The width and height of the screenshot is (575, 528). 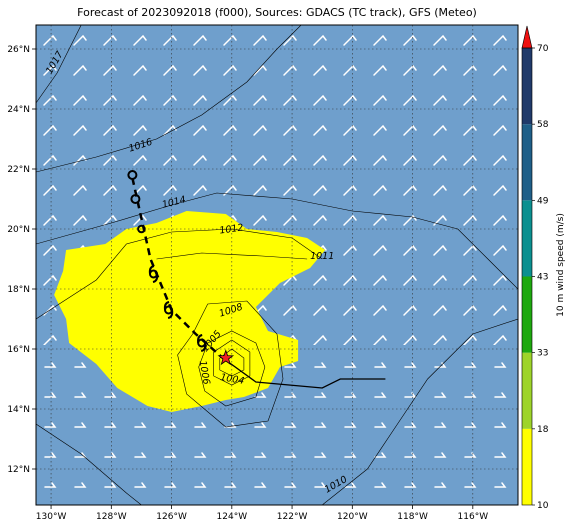 I want to click on lat-tick-label: 24°N, so click(x=18, y=110).